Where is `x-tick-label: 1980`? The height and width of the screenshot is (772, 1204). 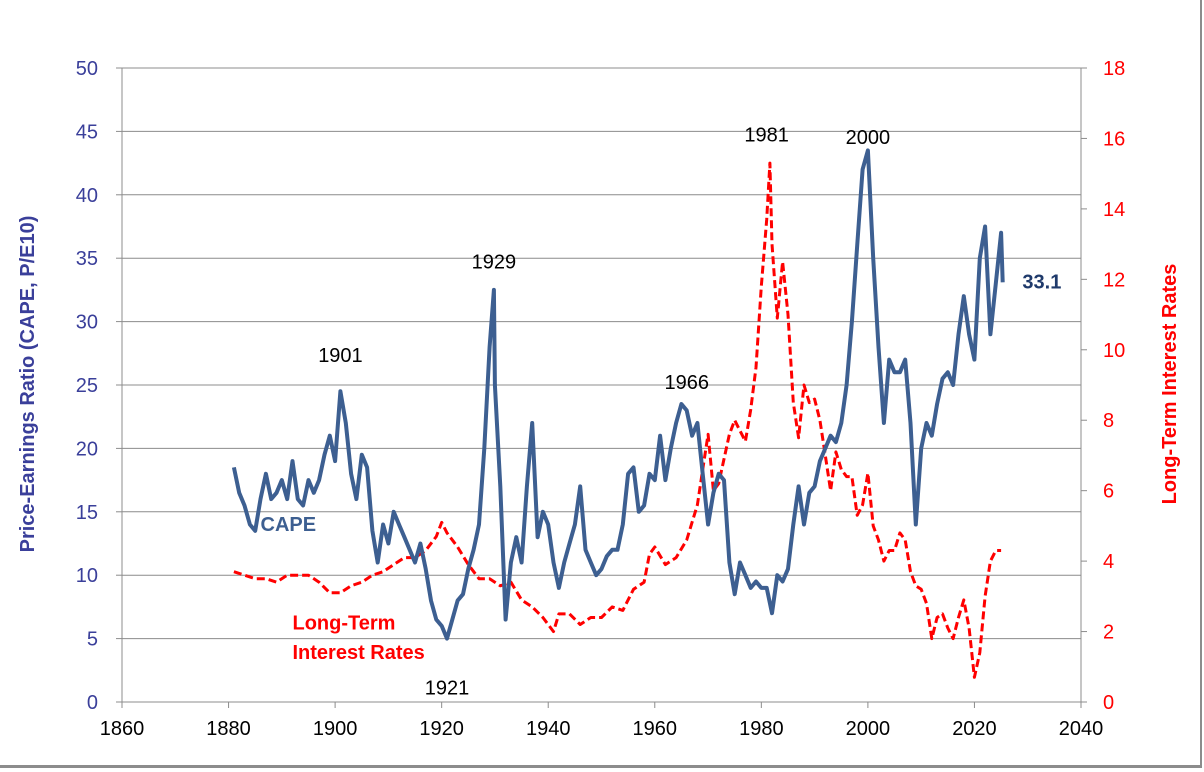 x-tick-label: 1980 is located at coordinates (761, 729).